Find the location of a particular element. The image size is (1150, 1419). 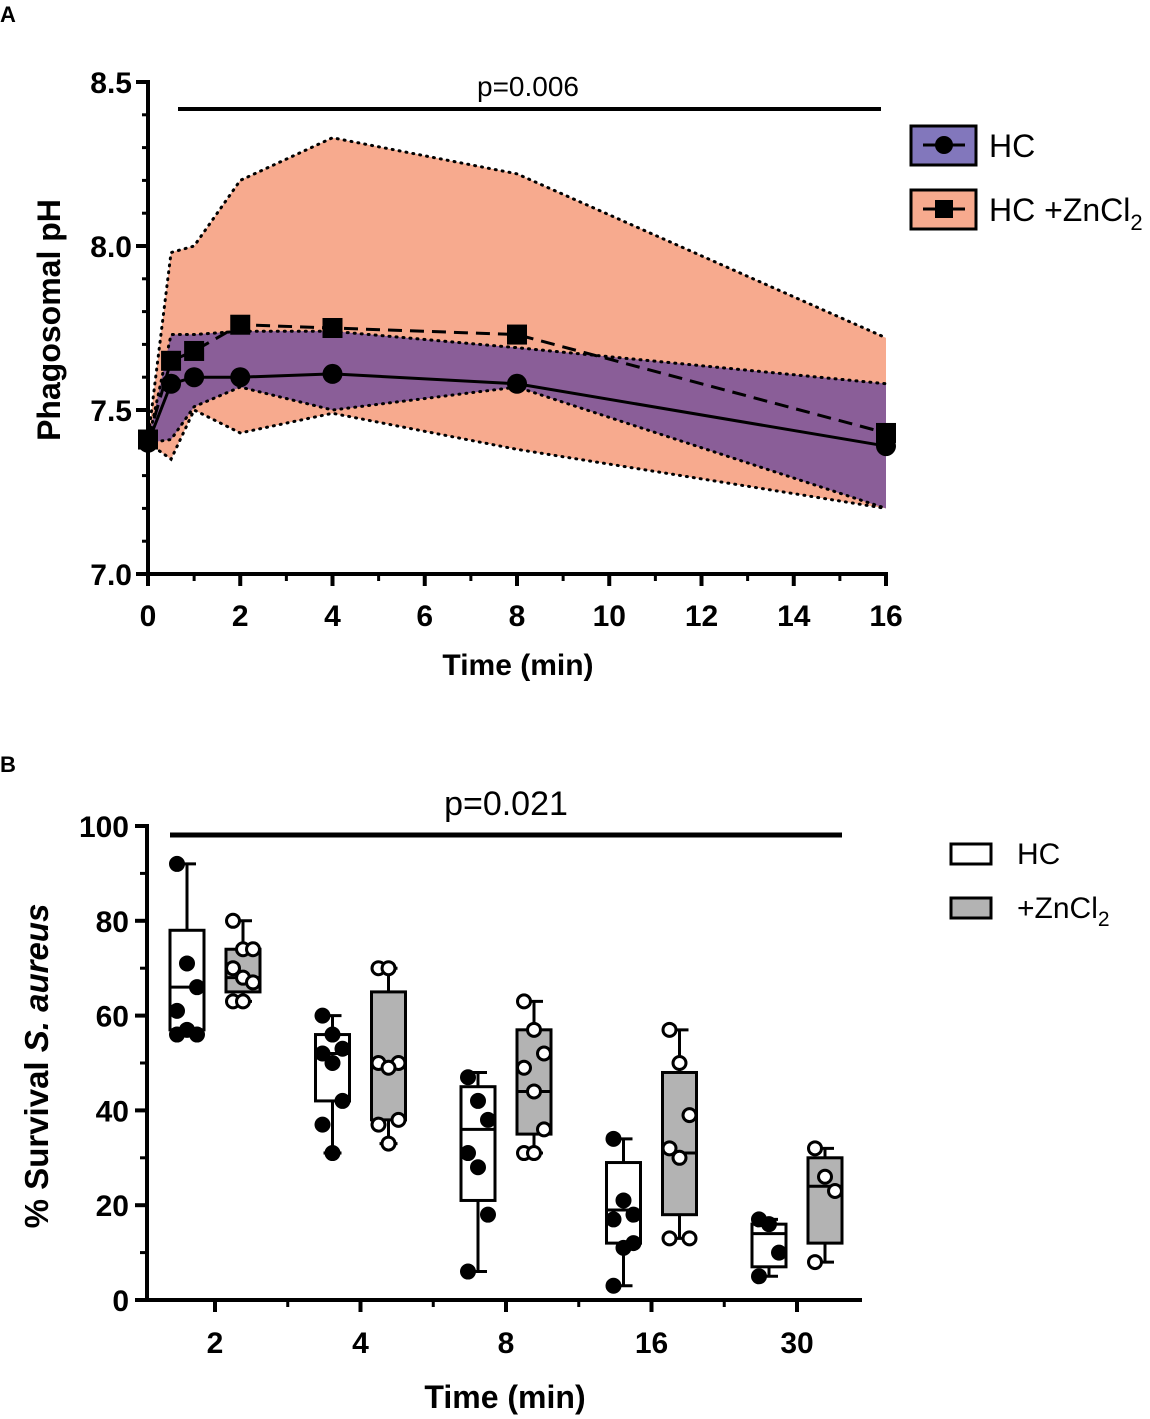

legend-item-zncl2: +ZnCl2 is located at coordinates (1029, 911).